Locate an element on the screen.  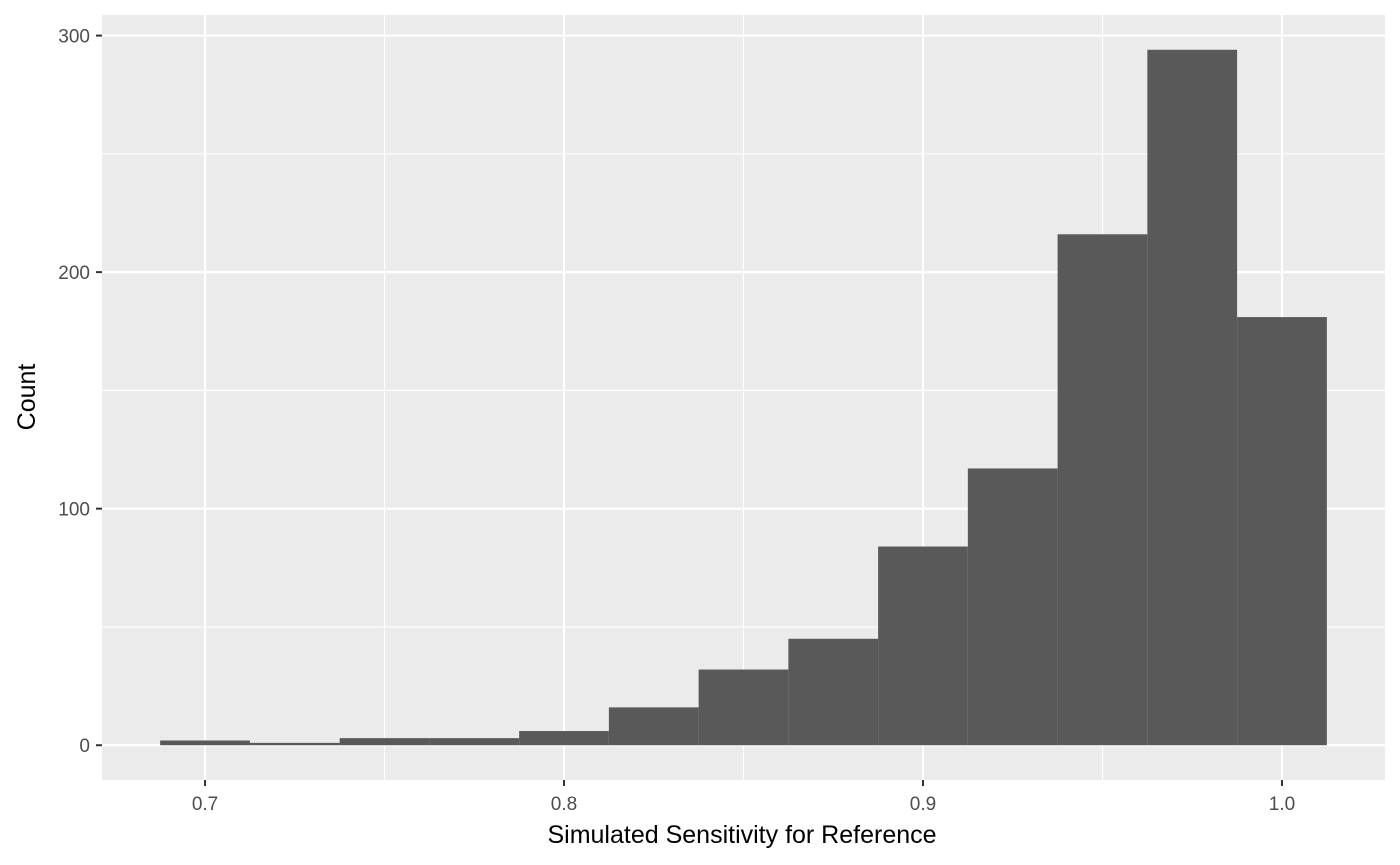
y-axis-title: Count is located at coordinates (27, 397).